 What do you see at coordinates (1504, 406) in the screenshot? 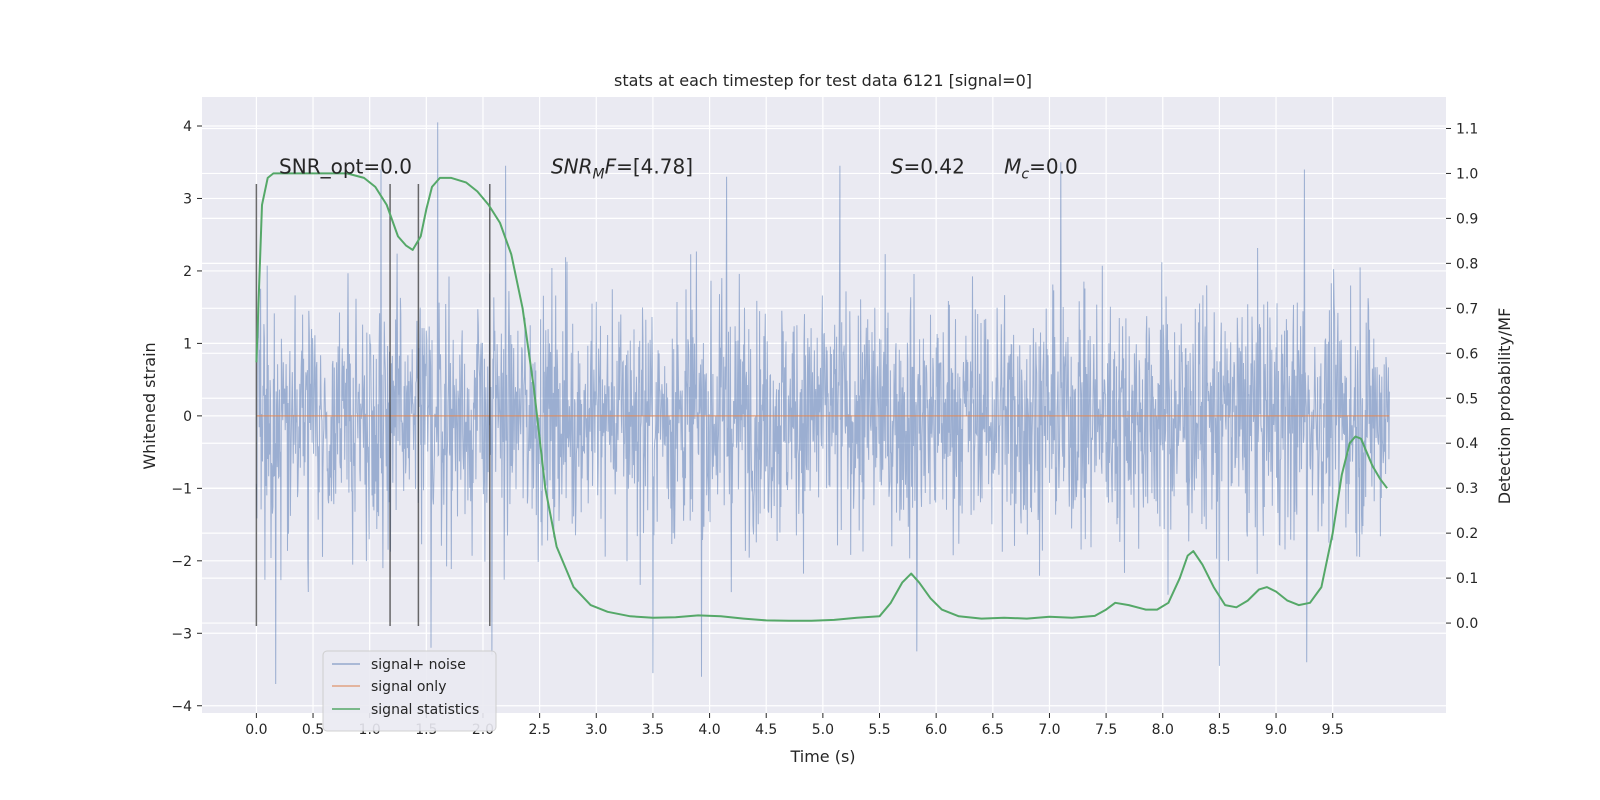
I see `y-right-axis-label: Detection probability/MF` at bounding box center [1504, 406].